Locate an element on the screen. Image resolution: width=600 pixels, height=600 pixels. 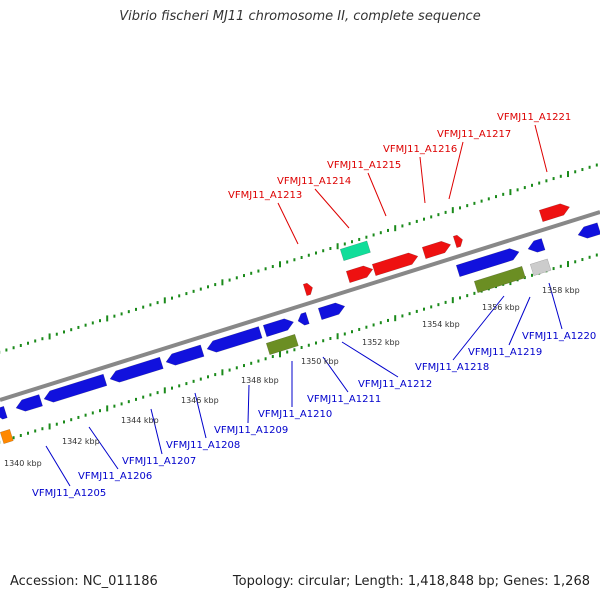
gene-label-a1207: VFMJ11_A1207 is located at coordinates (159, 461).